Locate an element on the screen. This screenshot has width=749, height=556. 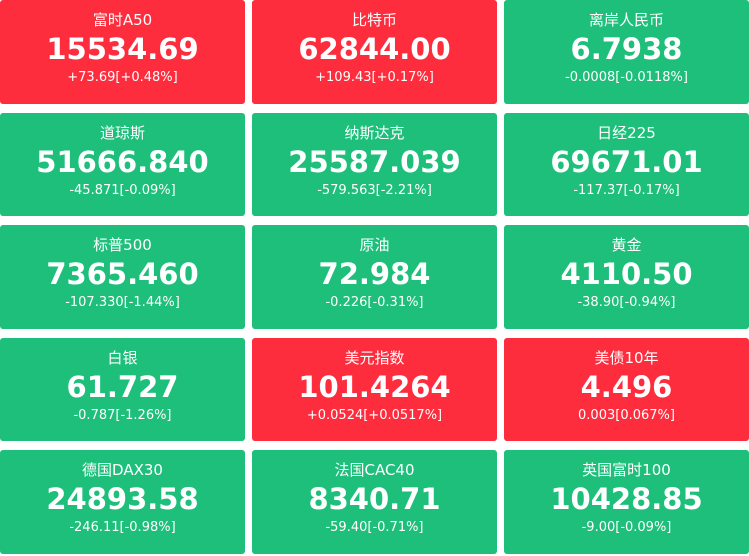
quote-price: 8340.71 is located at coordinates (374, 499).